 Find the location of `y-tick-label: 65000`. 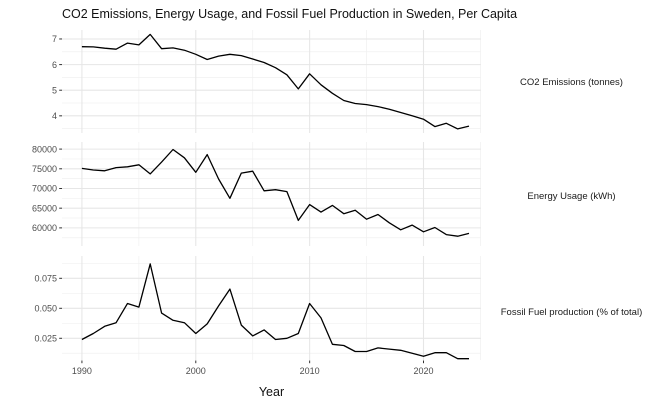

y-tick-label: 65000 is located at coordinates (44, 208).